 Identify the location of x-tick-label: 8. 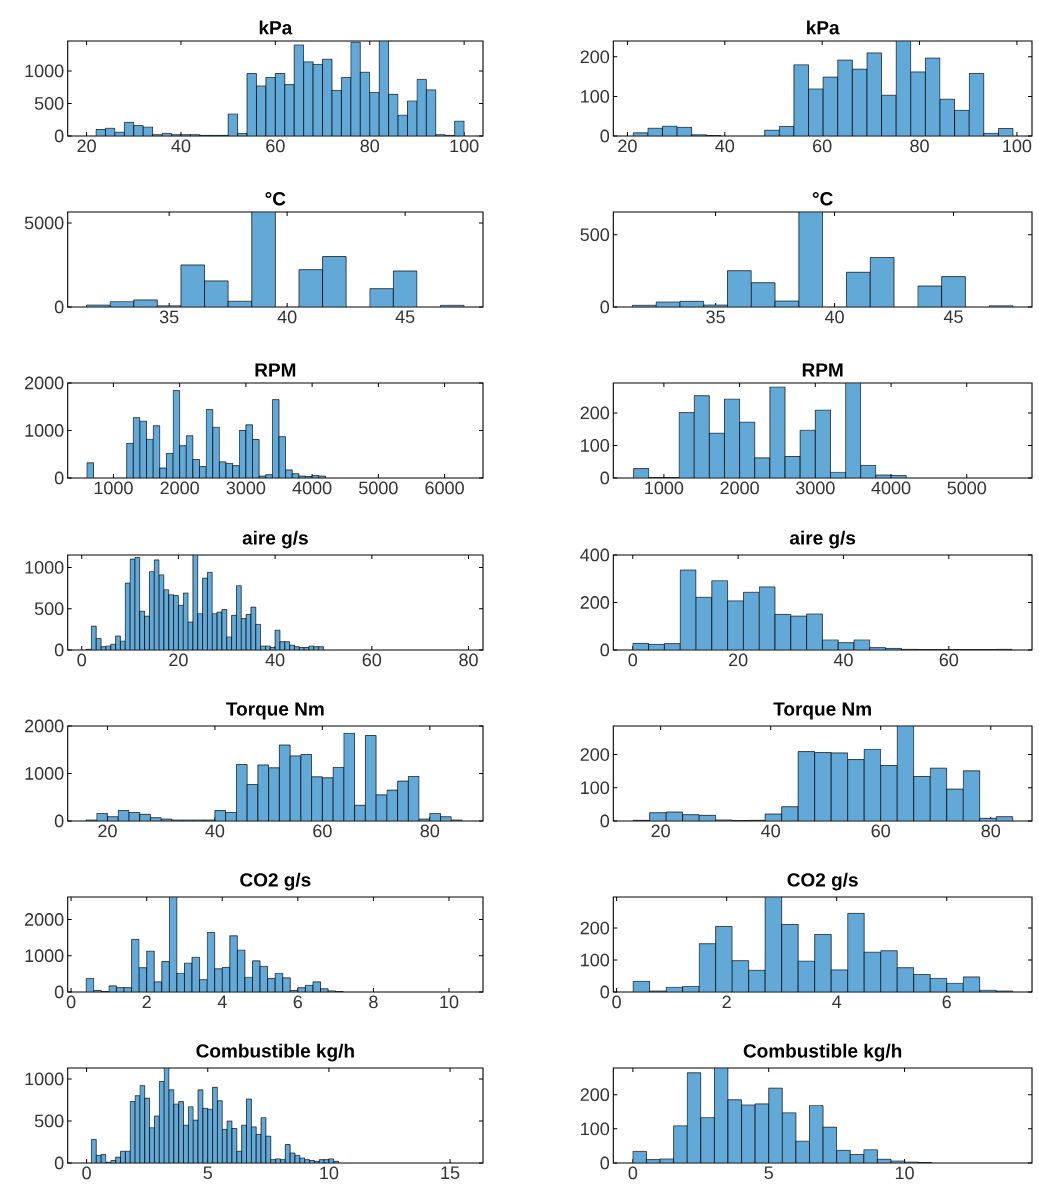
(373, 1002).